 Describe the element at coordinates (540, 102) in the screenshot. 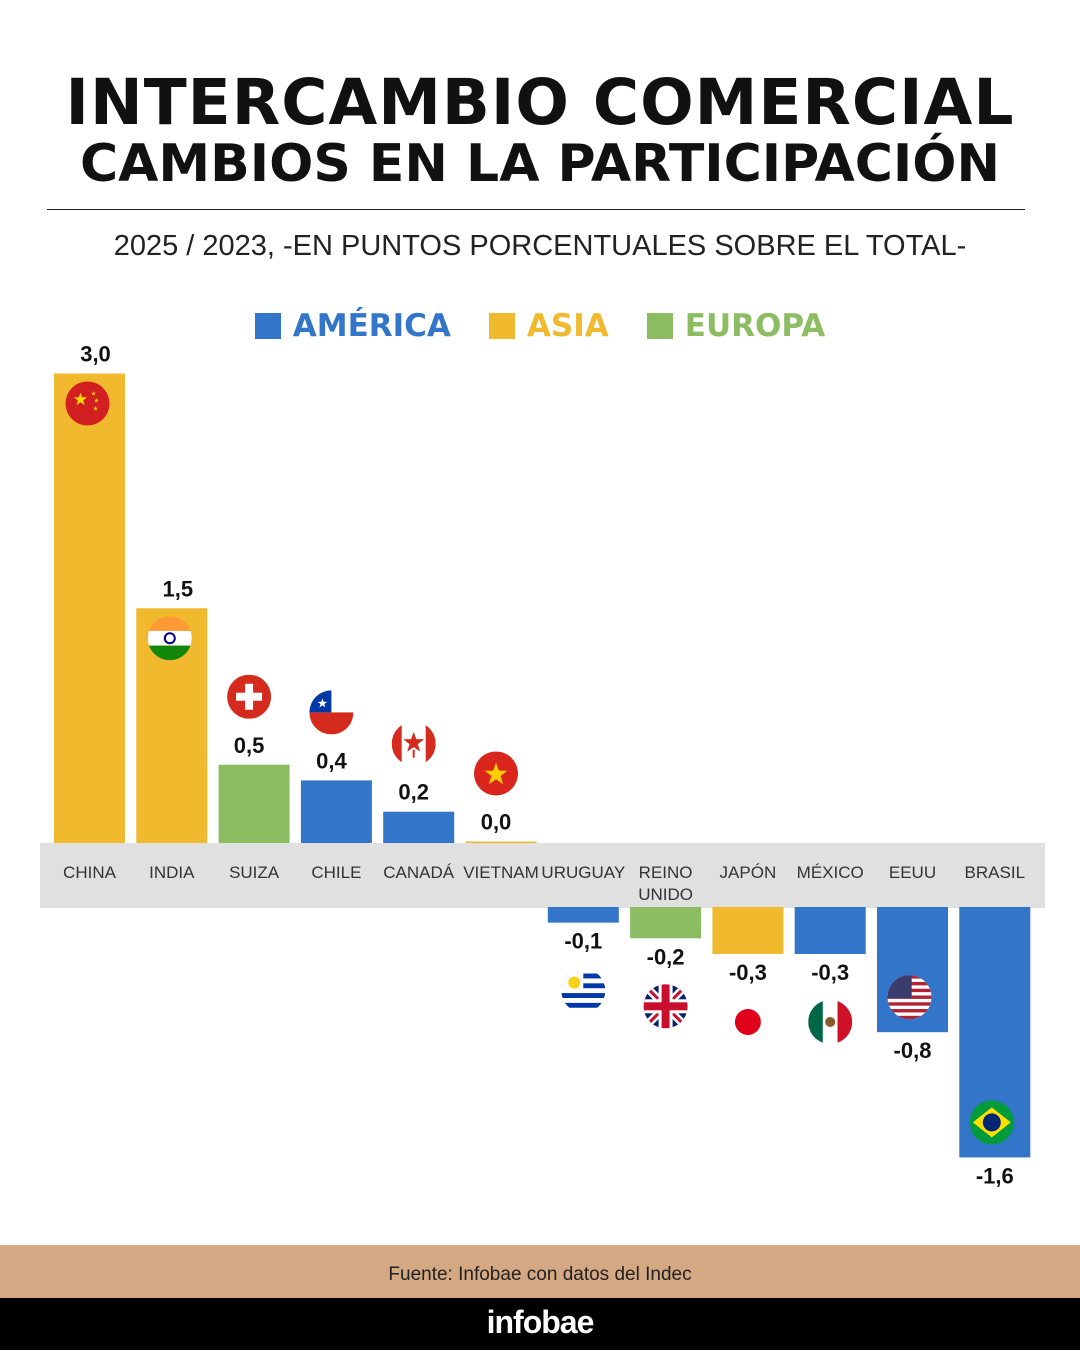

I see `title: INTERCAMBIO COMERCIAL` at that location.